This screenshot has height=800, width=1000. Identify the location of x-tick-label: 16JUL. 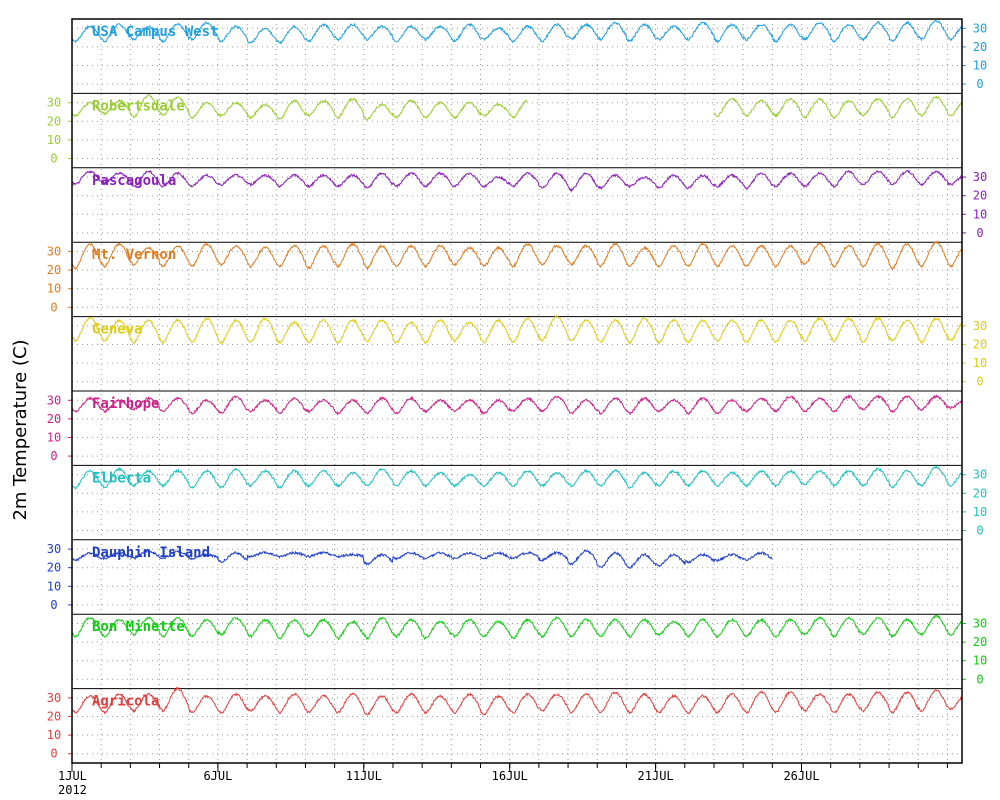
(510, 776).